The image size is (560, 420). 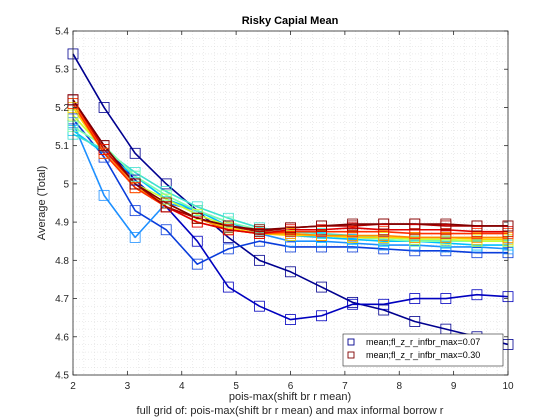 I want to click on y-tick-label: 5.3, so click(x=62, y=70).